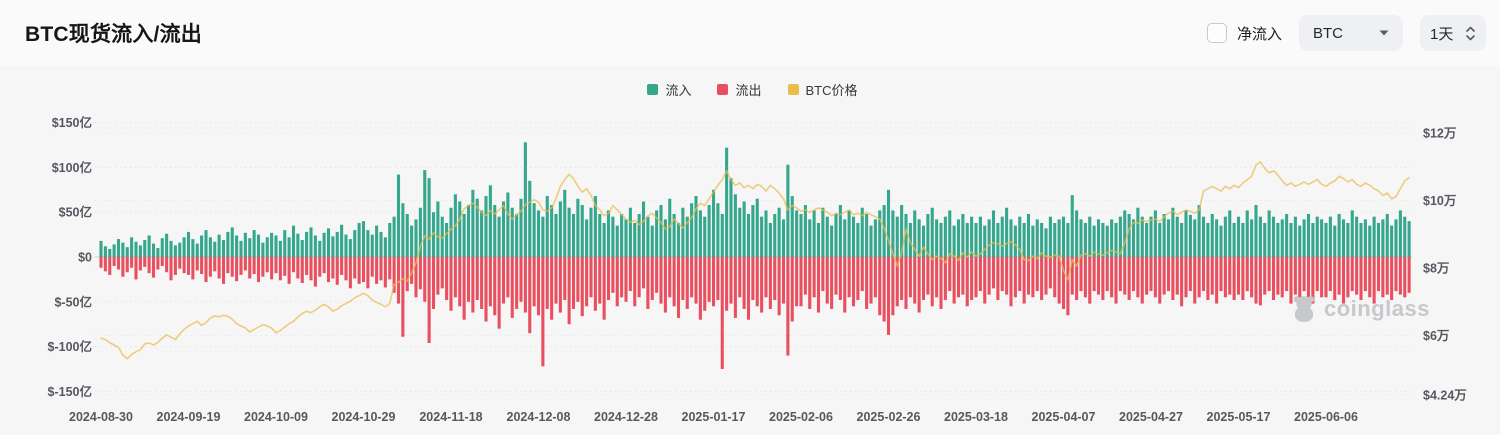  I want to click on symbol-select-value: BTC, so click(1328, 33).